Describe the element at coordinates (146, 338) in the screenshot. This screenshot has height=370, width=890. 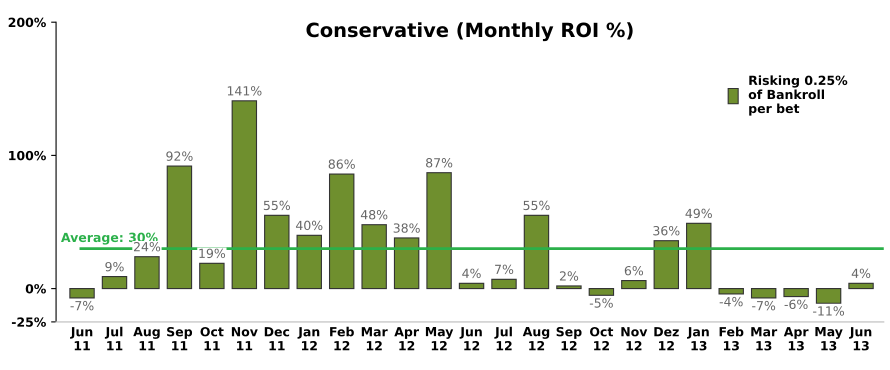
I see `x-tick-label: Aug 11` at that location.